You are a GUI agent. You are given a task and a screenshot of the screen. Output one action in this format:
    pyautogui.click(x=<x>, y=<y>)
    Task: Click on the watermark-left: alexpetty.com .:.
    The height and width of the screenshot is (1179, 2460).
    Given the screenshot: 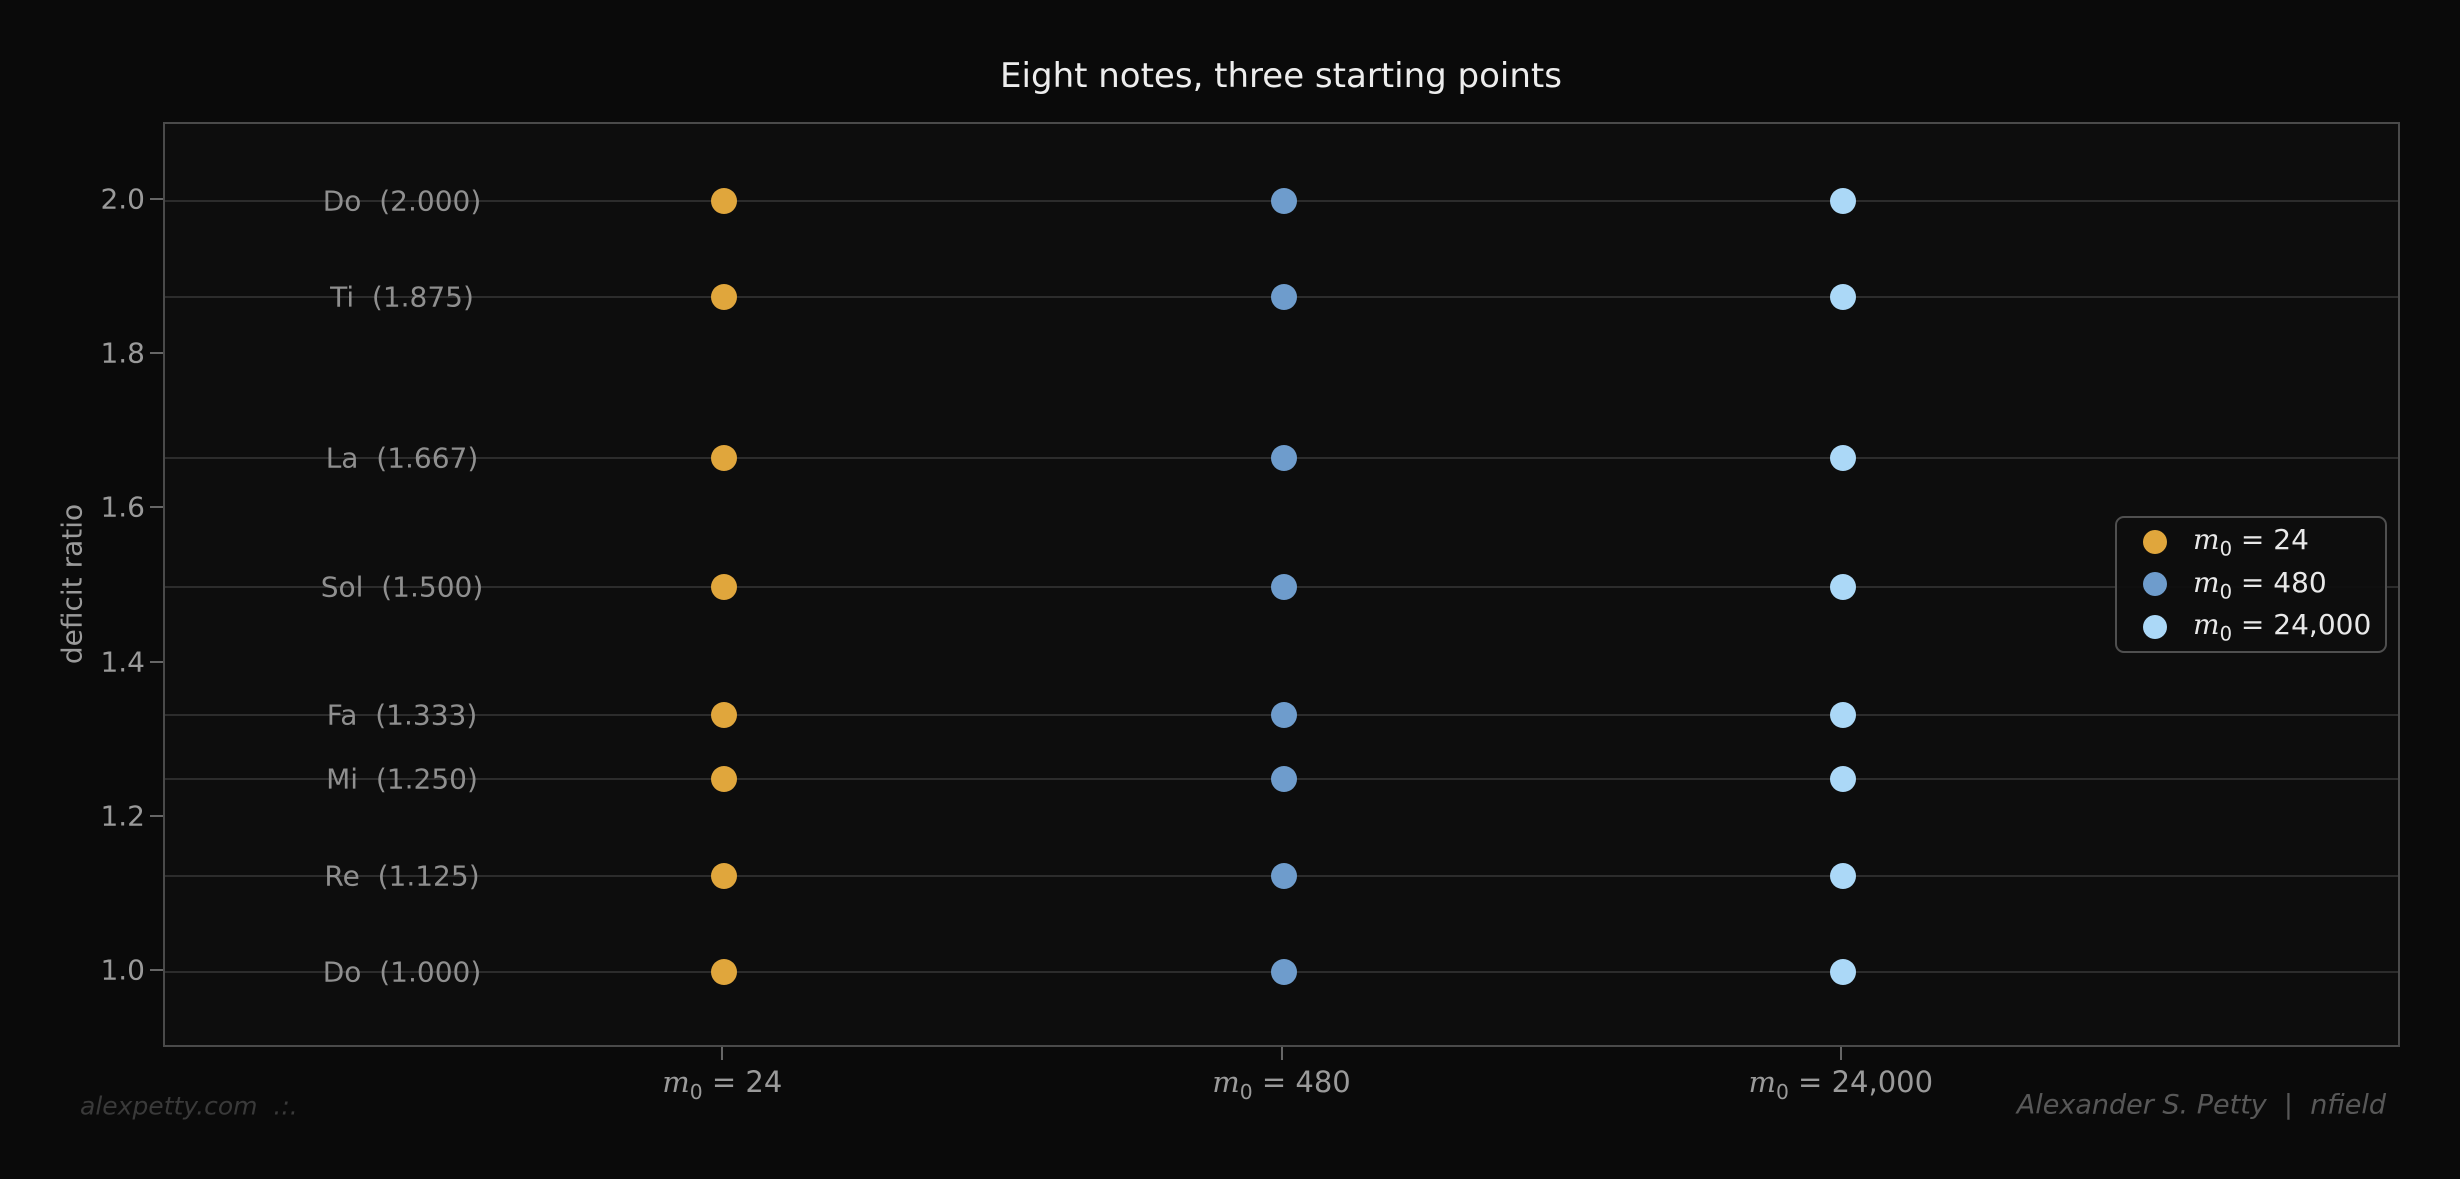 What is the action you would take?
    pyautogui.click(x=189, y=1106)
    